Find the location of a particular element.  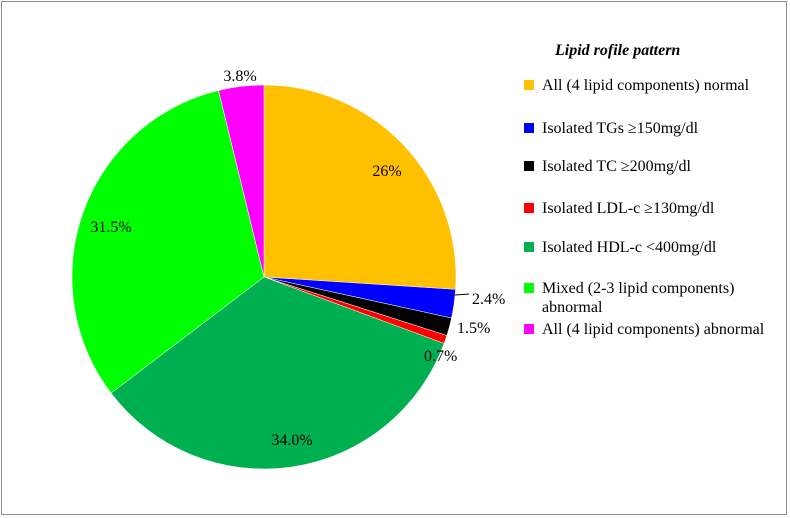

legend-item: Isolated HDL-c <400mg/dl is located at coordinates (655, 247).